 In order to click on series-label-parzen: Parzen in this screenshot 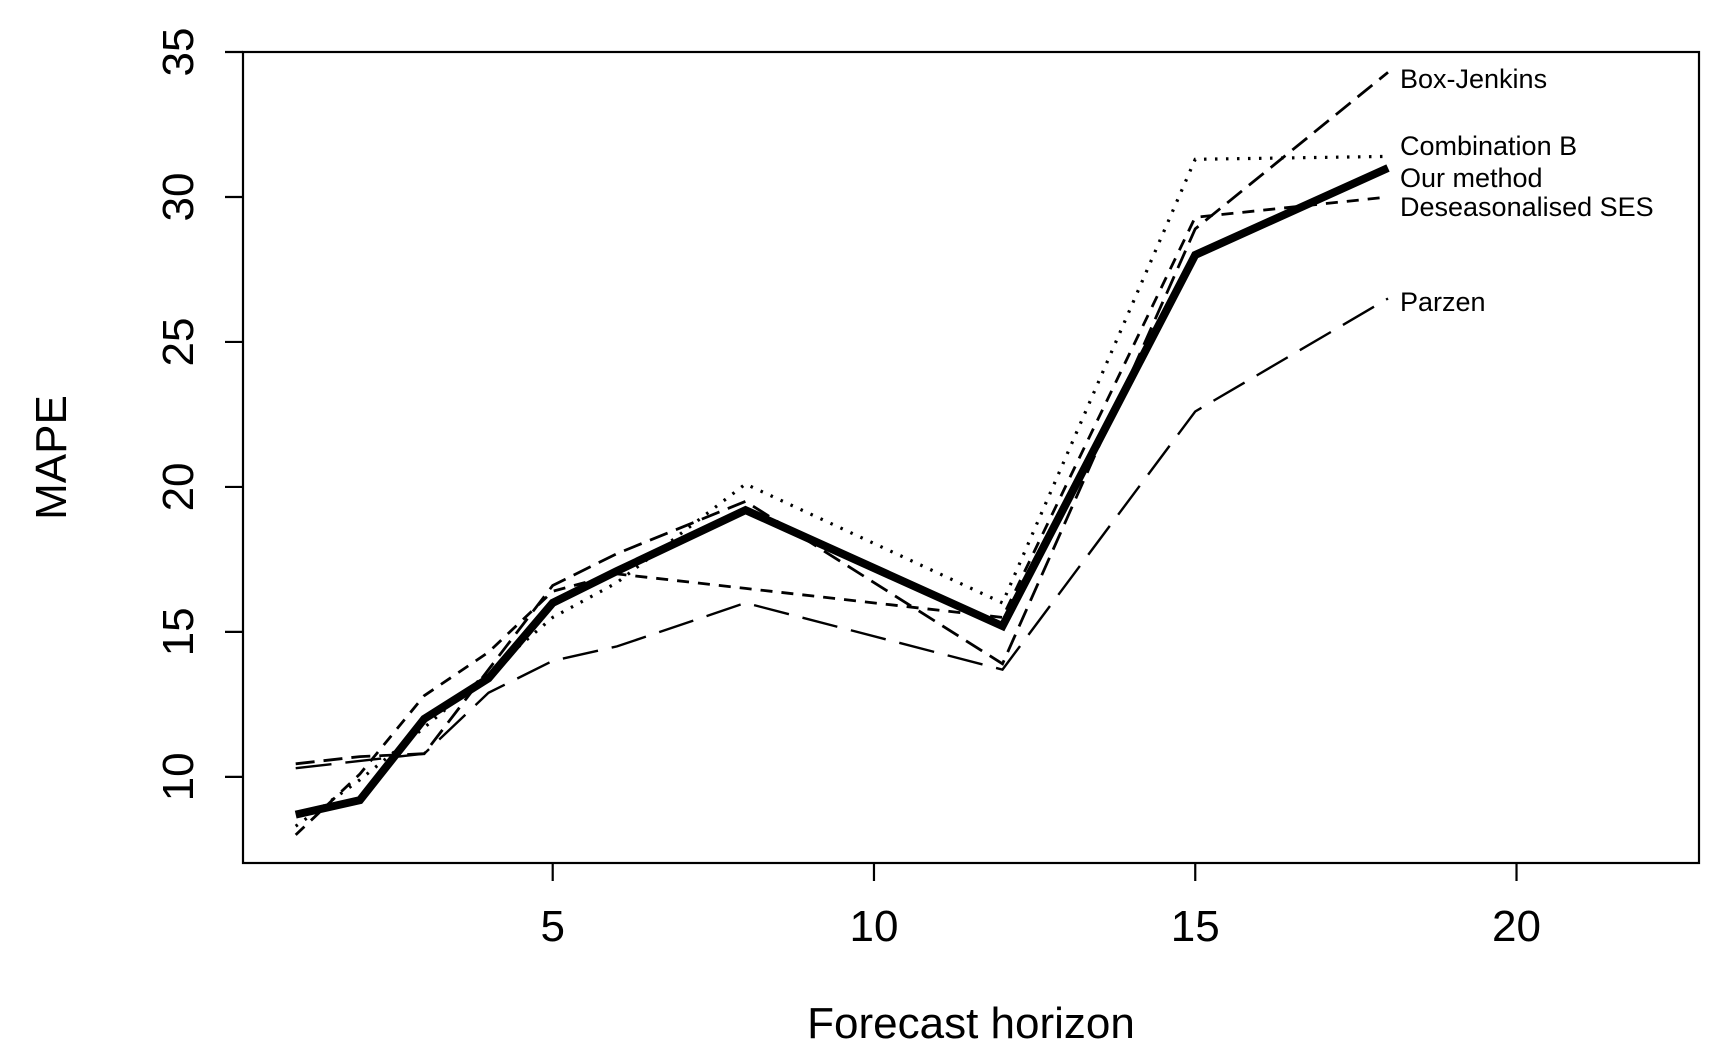, I will do `click(1443, 302)`.